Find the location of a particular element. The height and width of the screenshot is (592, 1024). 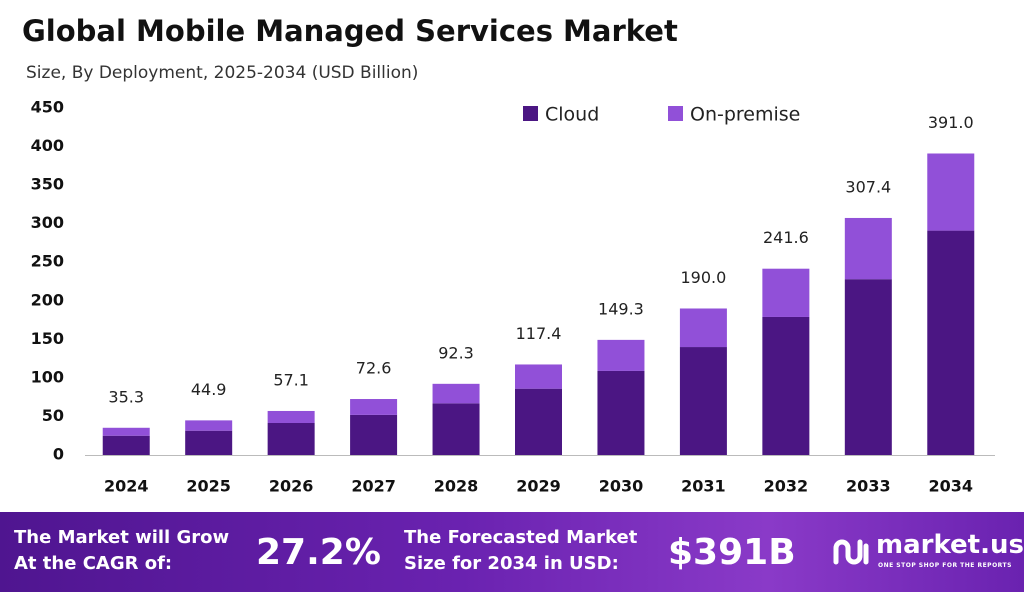

total-label: 72.6 is located at coordinates (374, 368).